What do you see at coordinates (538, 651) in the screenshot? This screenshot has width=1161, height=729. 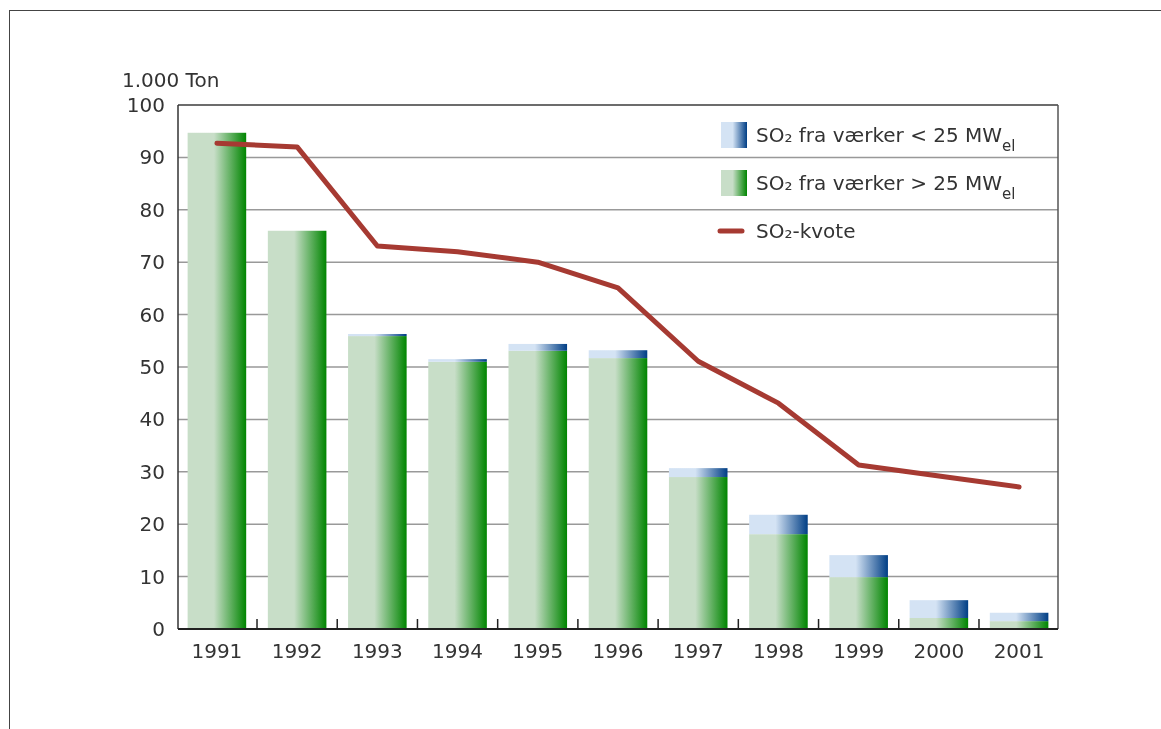 I see `x-tick-label: 1995` at bounding box center [538, 651].